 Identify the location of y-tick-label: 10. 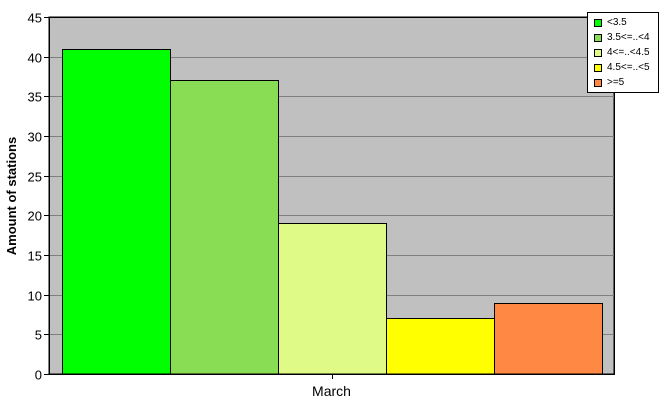
(35, 296).